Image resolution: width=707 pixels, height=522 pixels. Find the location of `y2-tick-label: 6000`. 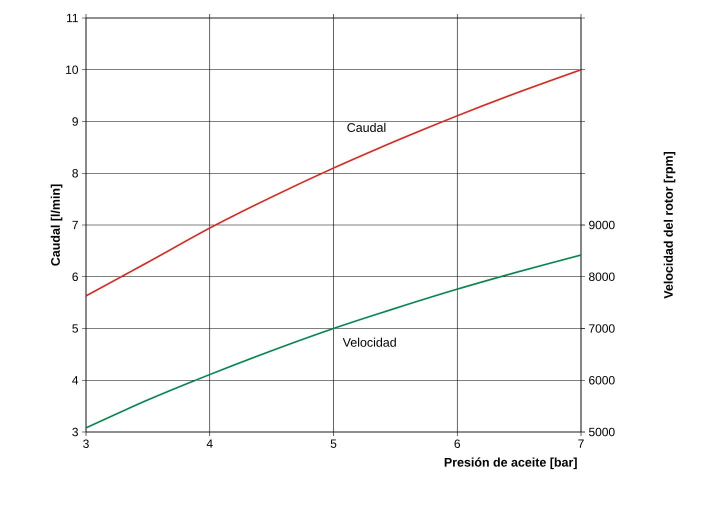

y2-tick-label: 6000 is located at coordinates (602, 380).